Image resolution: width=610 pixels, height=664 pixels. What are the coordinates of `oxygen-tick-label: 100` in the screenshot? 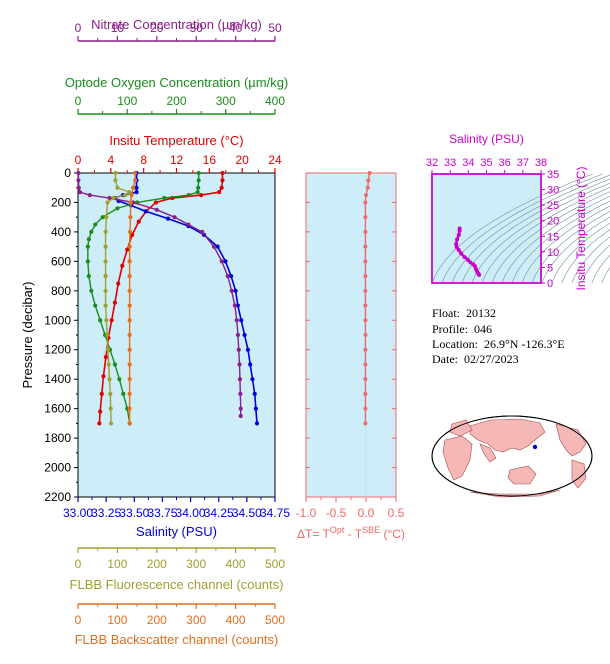 It's located at (127, 101).